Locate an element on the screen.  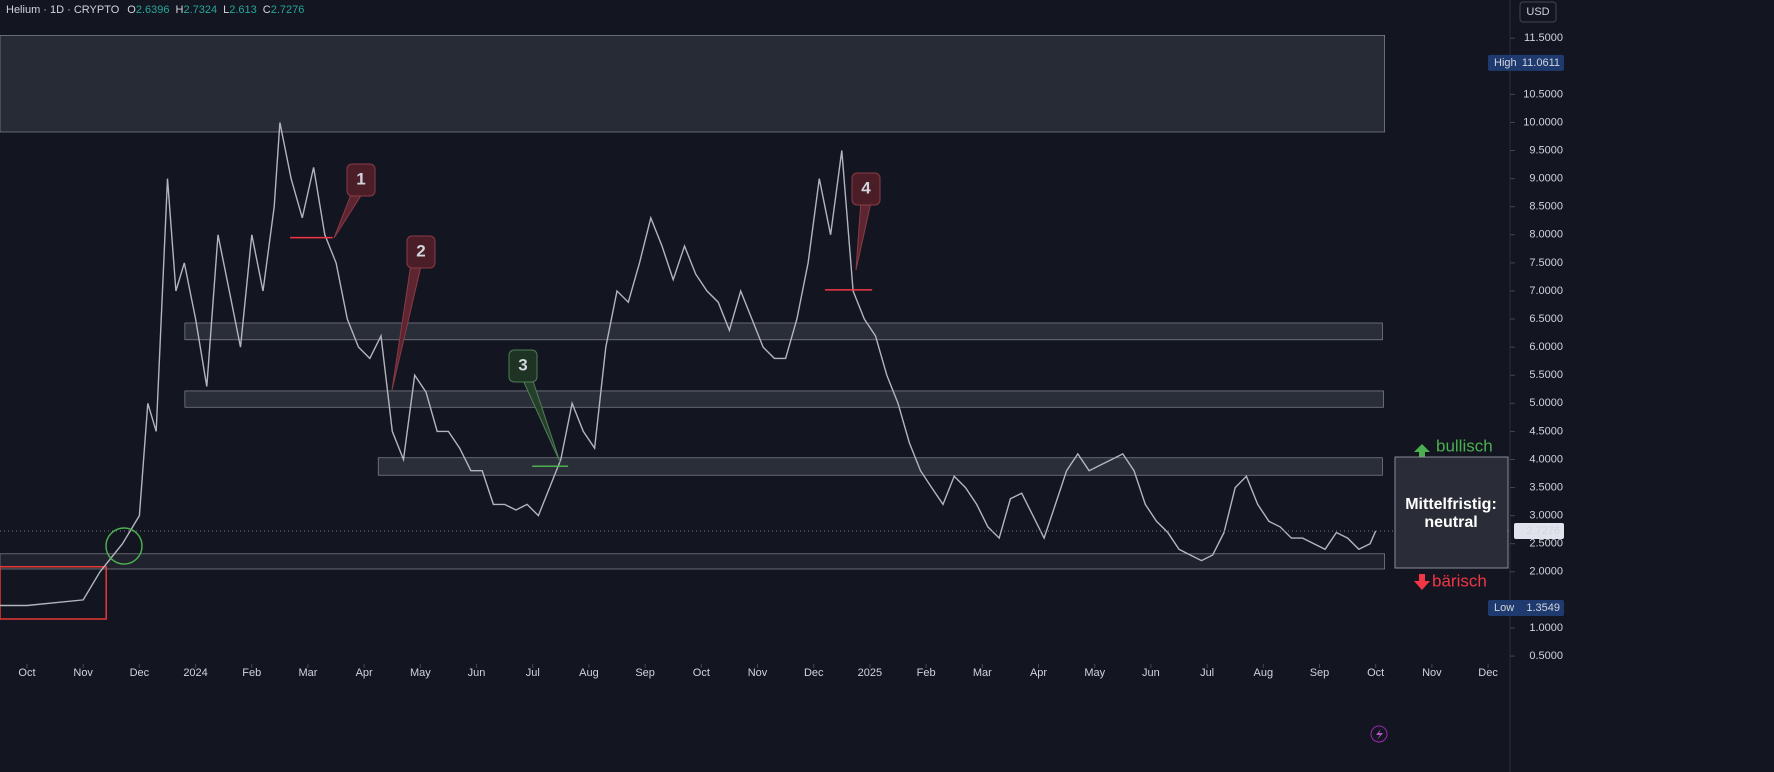
callout: 4 is located at coordinates (866, 221).